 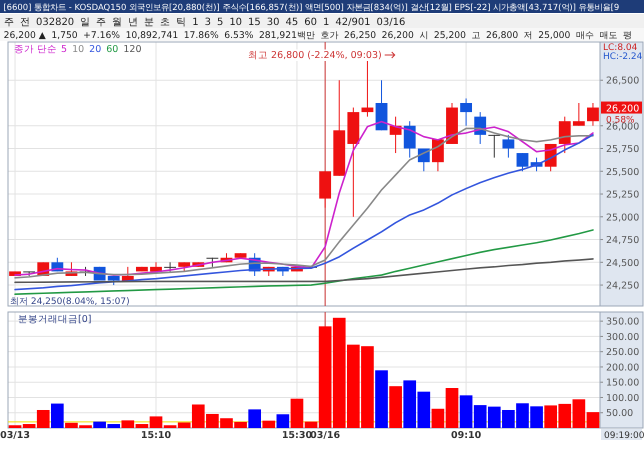 I want to click on y-tick-label: 150.00, so click(x=623, y=383).